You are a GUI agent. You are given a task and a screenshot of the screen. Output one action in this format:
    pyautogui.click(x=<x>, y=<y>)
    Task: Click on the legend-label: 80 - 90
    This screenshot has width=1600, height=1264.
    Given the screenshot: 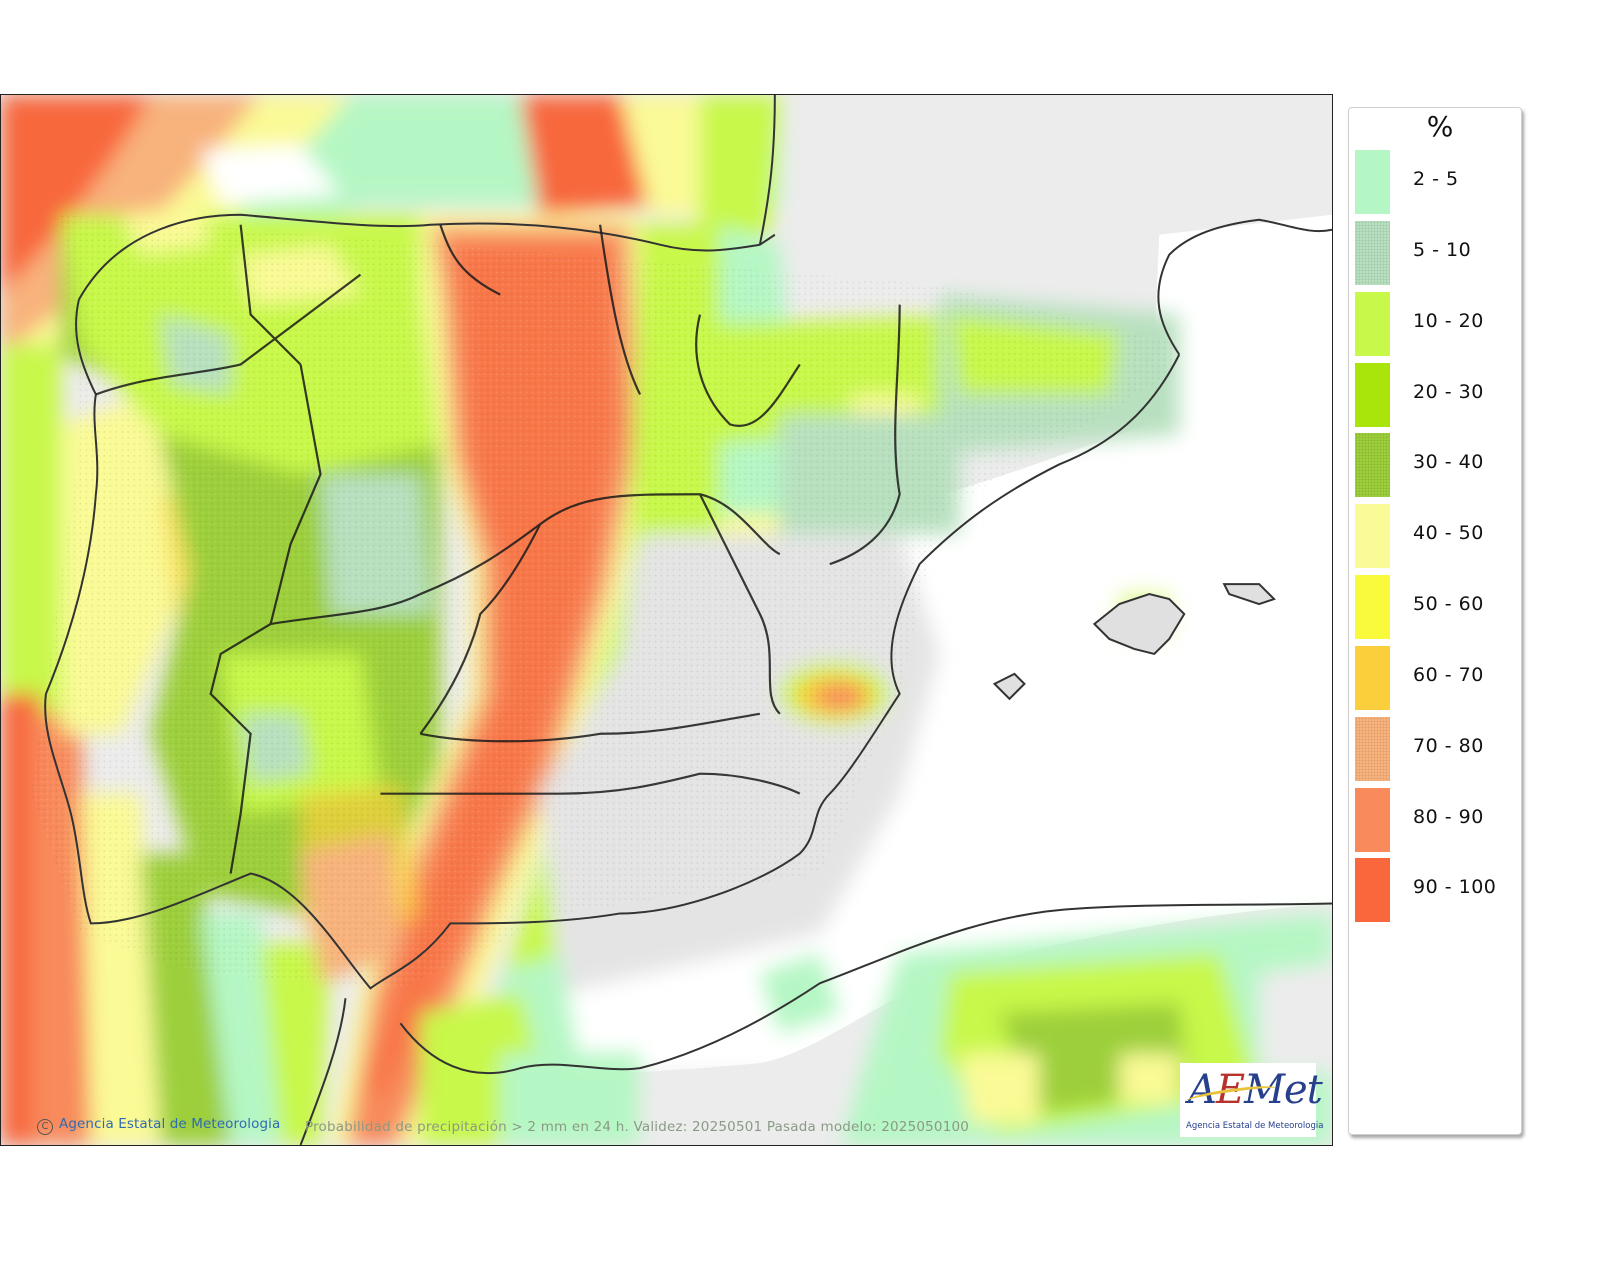 What is the action you would take?
    pyautogui.click(x=1448, y=817)
    